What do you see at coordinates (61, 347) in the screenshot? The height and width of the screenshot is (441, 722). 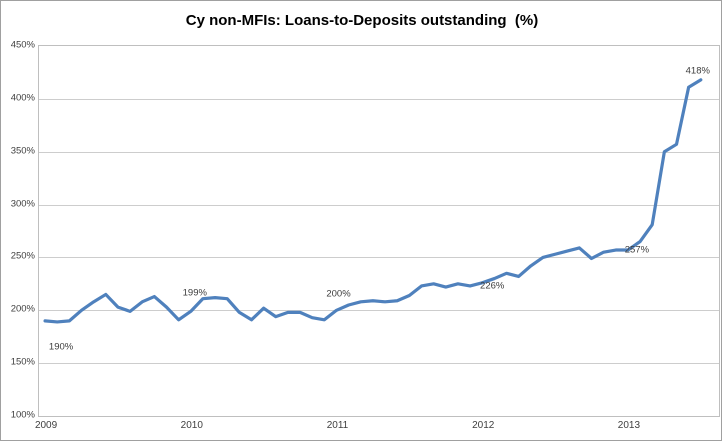 I see `data-label: 190%` at bounding box center [61, 347].